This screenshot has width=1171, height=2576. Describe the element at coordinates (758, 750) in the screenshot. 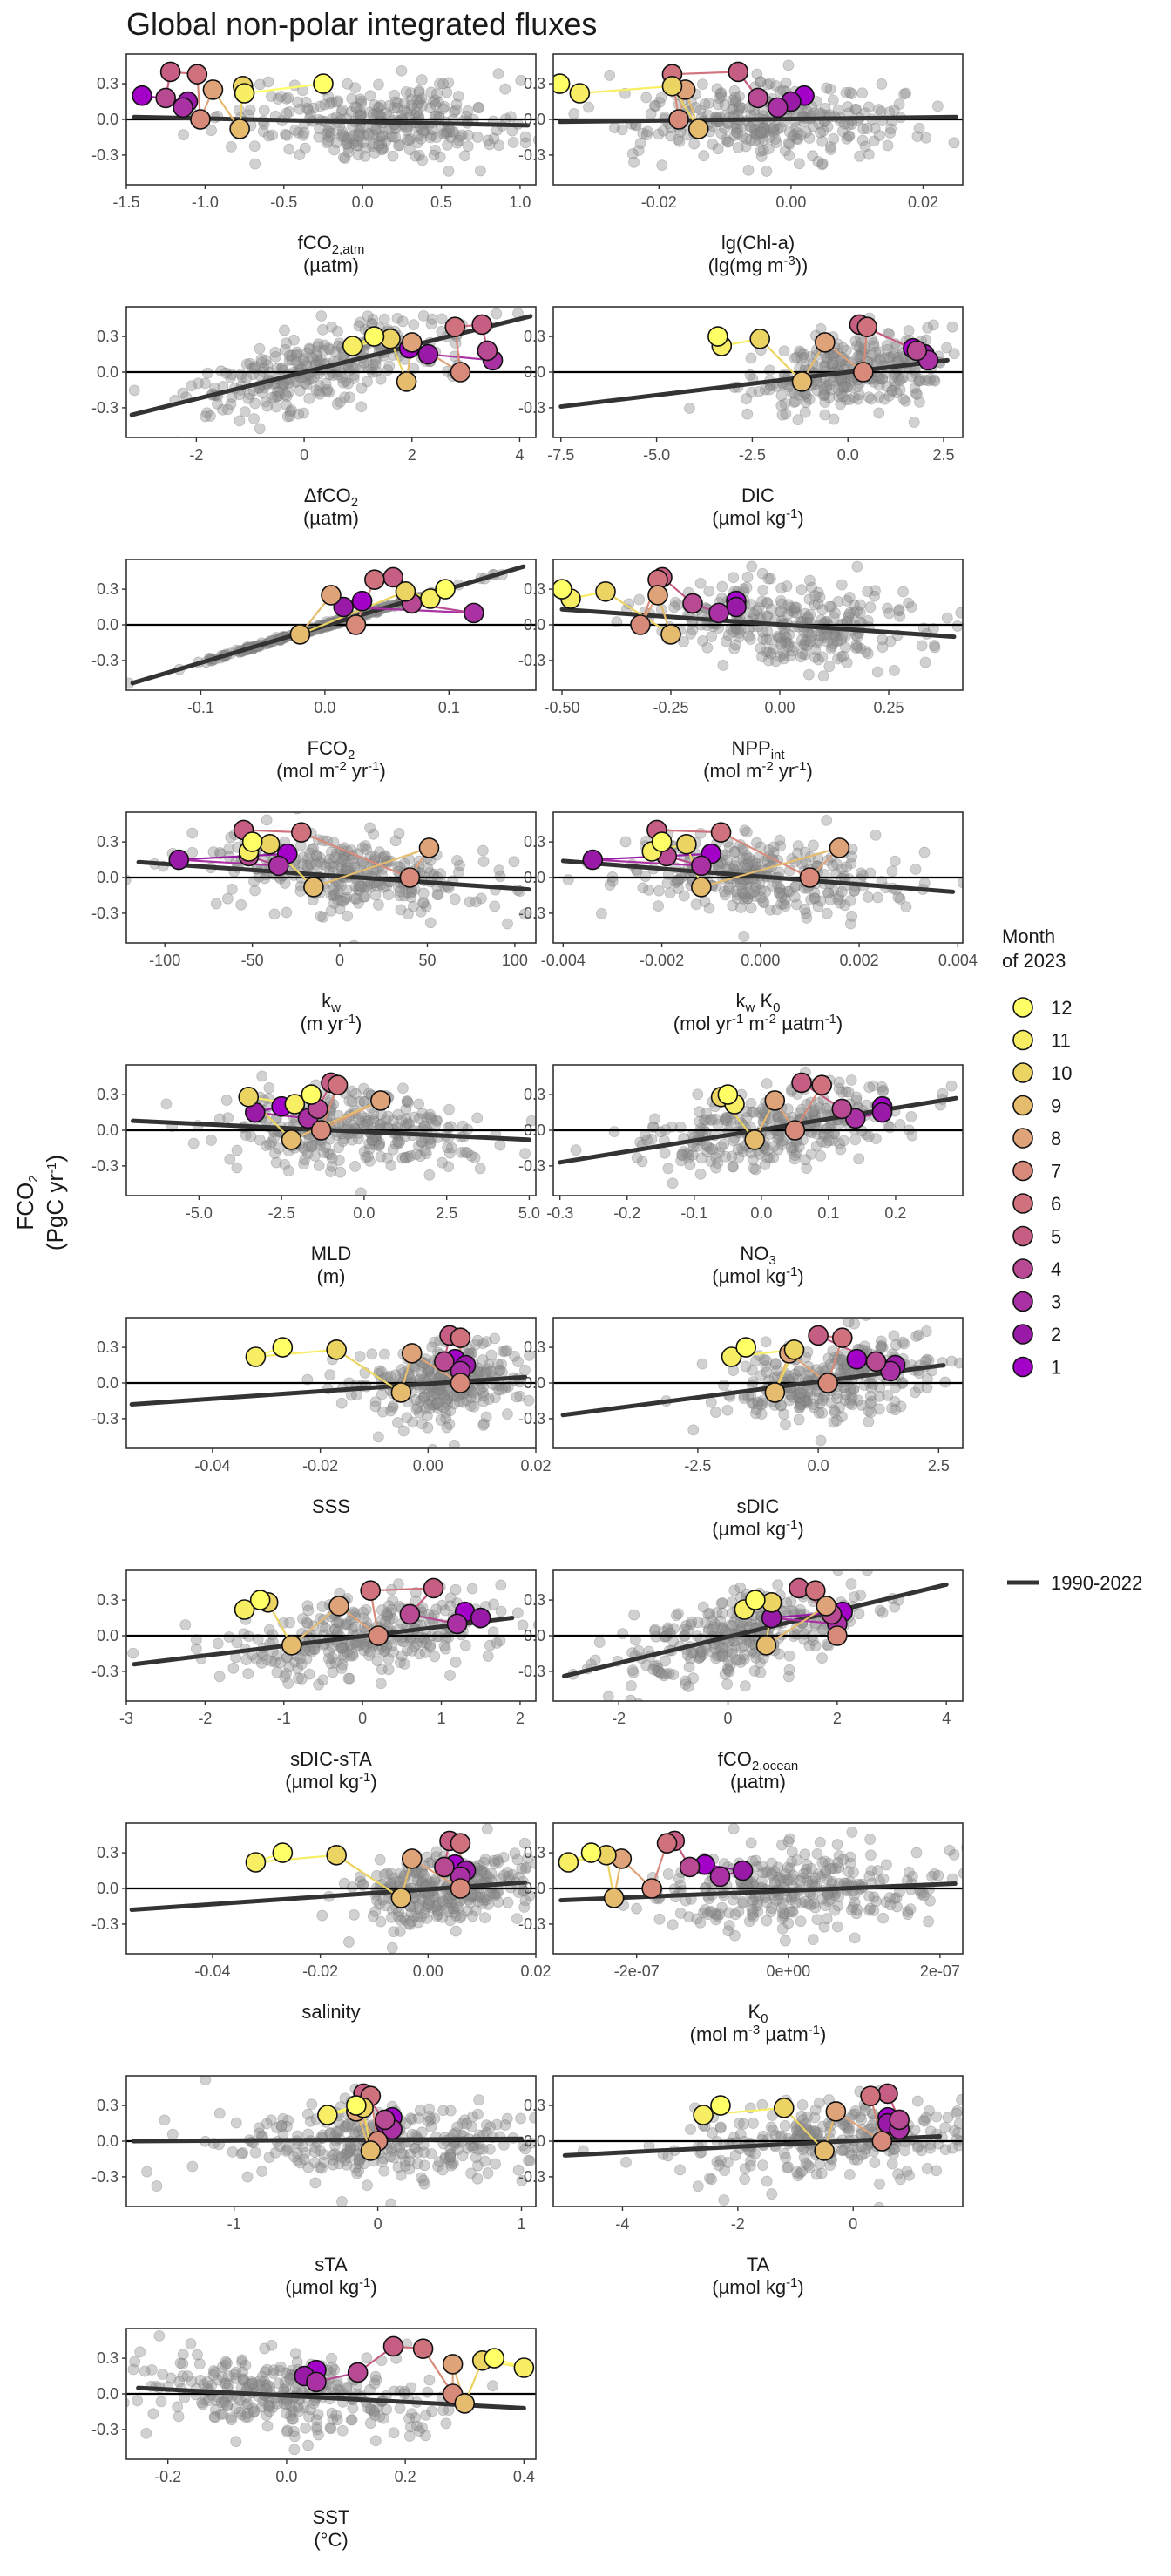

I see `x-axis-label: NPPint` at that location.